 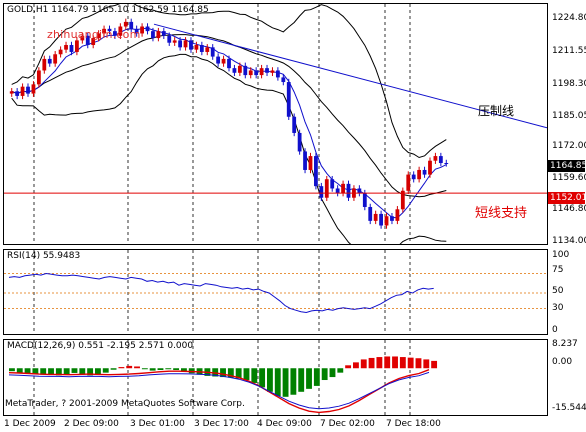 What do you see at coordinates (44, 256) in the screenshot?
I see `rsi-title: RSI(14) 55.9483` at bounding box center [44, 256].